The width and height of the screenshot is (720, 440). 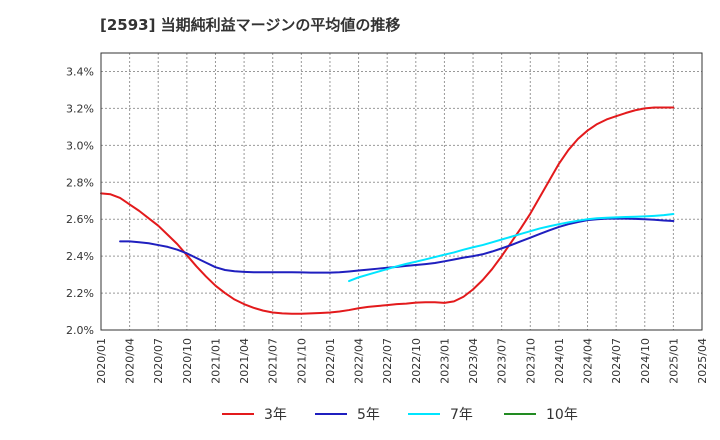 I want to click on x-tick-label: 2020/04, so click(x=130, y=361).